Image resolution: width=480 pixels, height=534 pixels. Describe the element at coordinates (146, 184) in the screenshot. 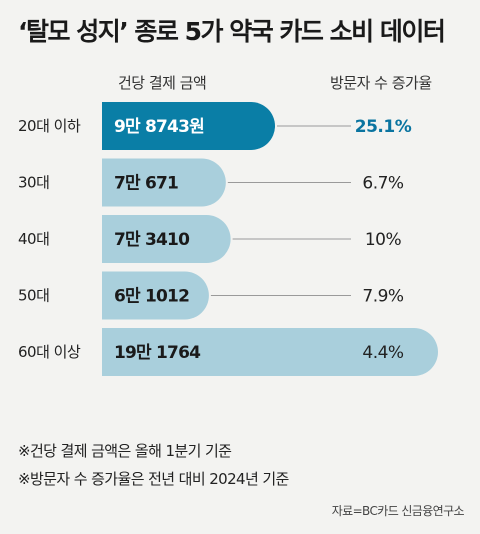

I see `amount-label: 7만 671` at that location.